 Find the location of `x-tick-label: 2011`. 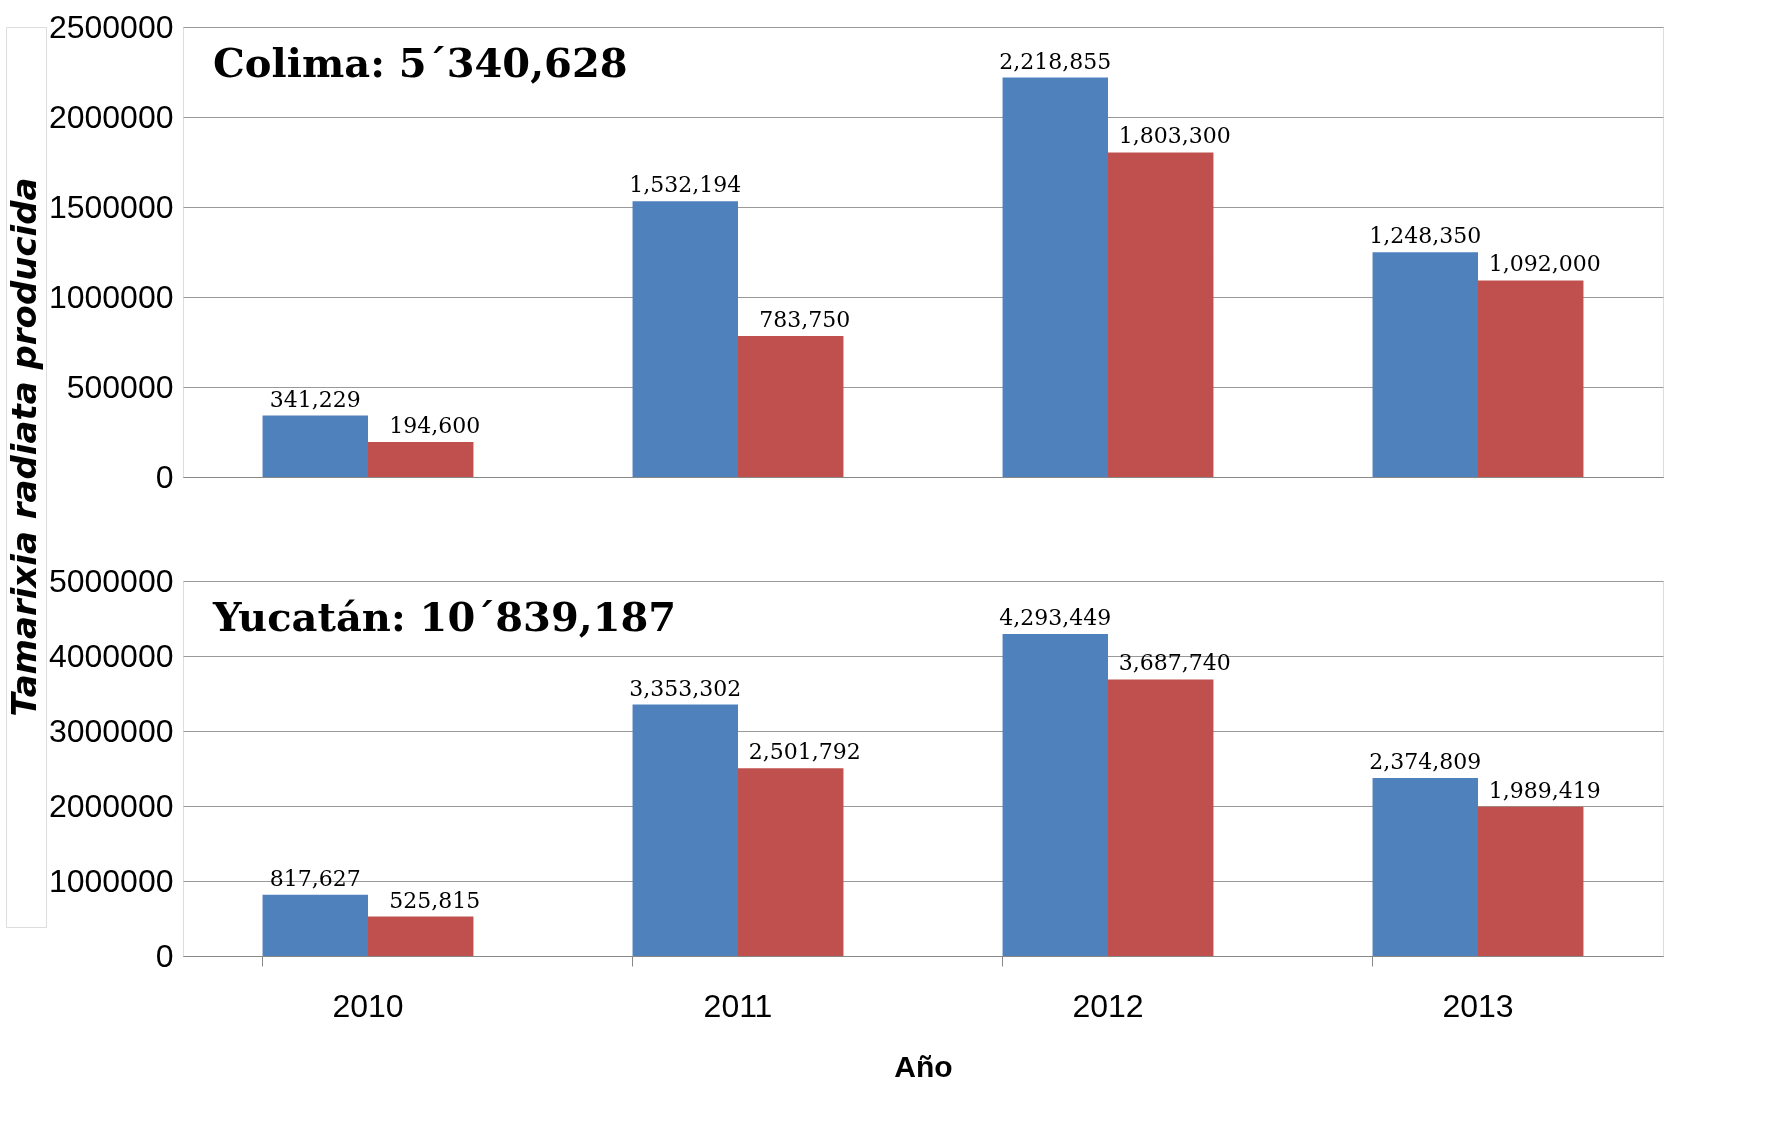

x-tick-label: 2011 is located at coordinates (738, 1005).